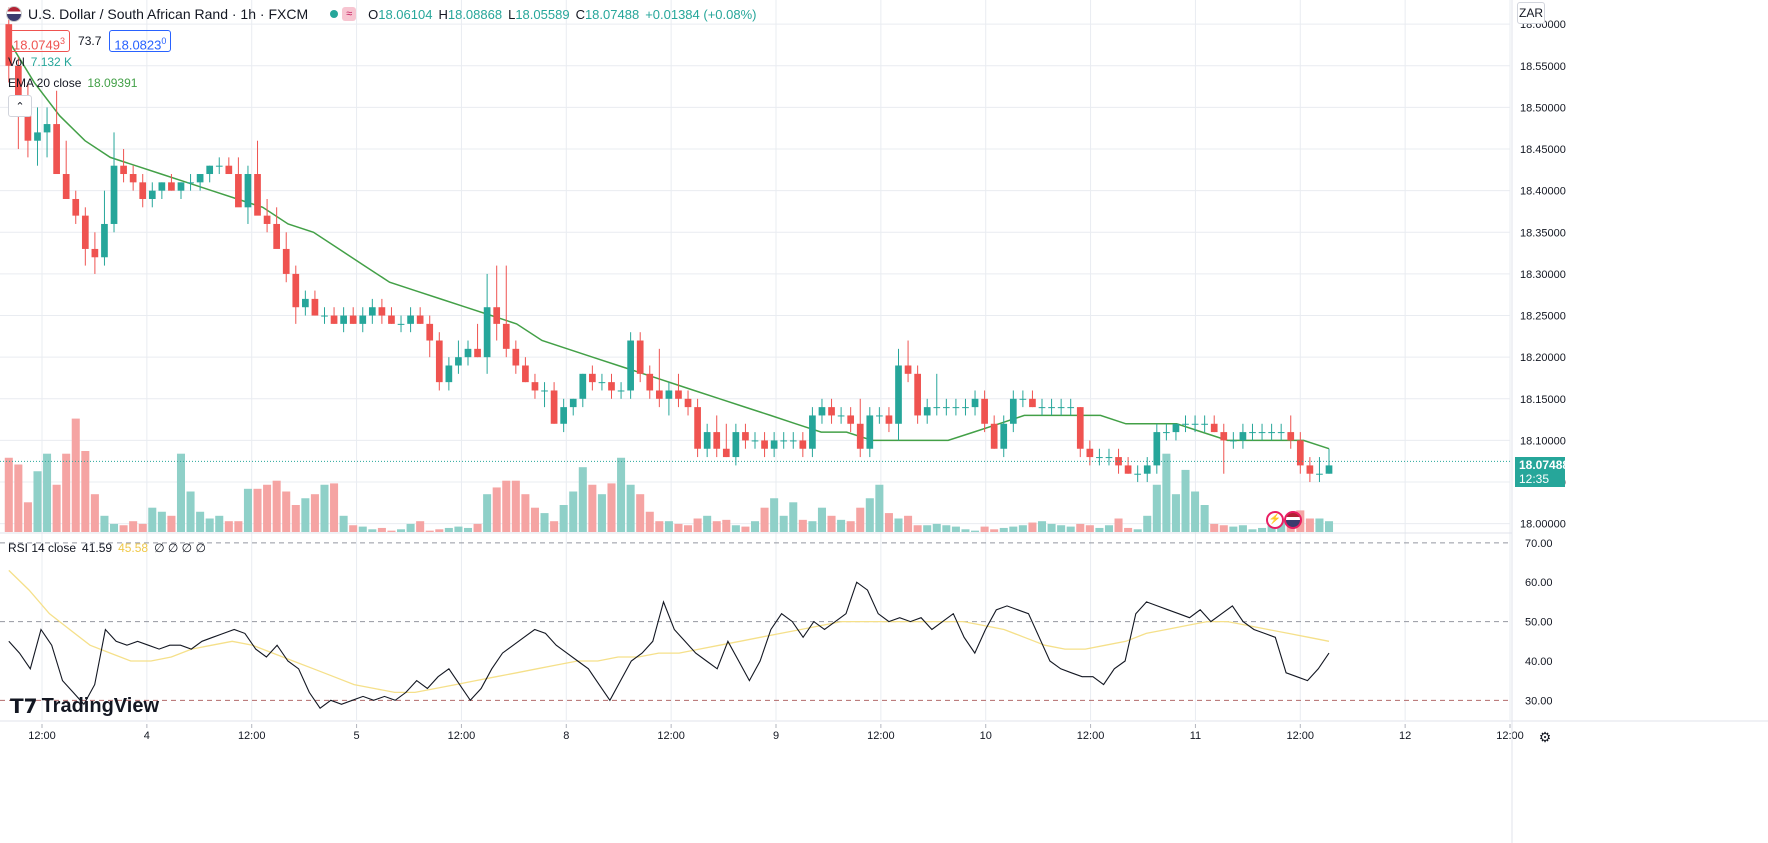 This screenshot has height=843, width=1768. What do you see at coordinates (1275, 520) in the screenshot?
I see `event-flash-icon: ⚡` at bounding box center [1275, 520].